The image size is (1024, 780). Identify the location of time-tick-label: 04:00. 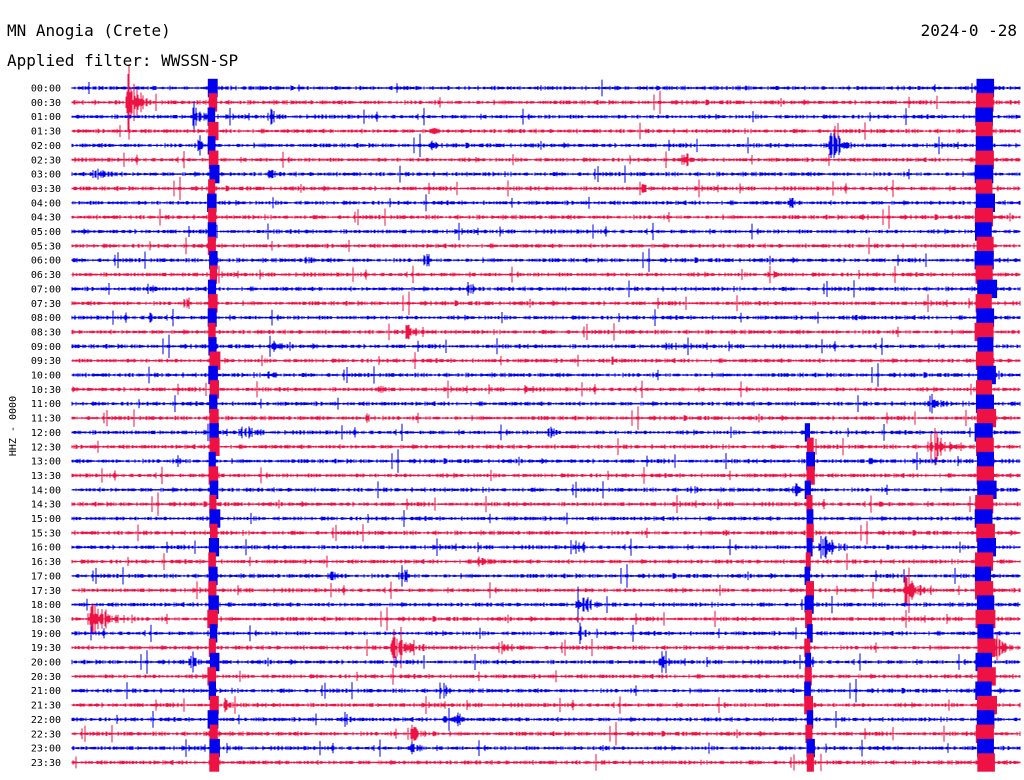
(46, 203).